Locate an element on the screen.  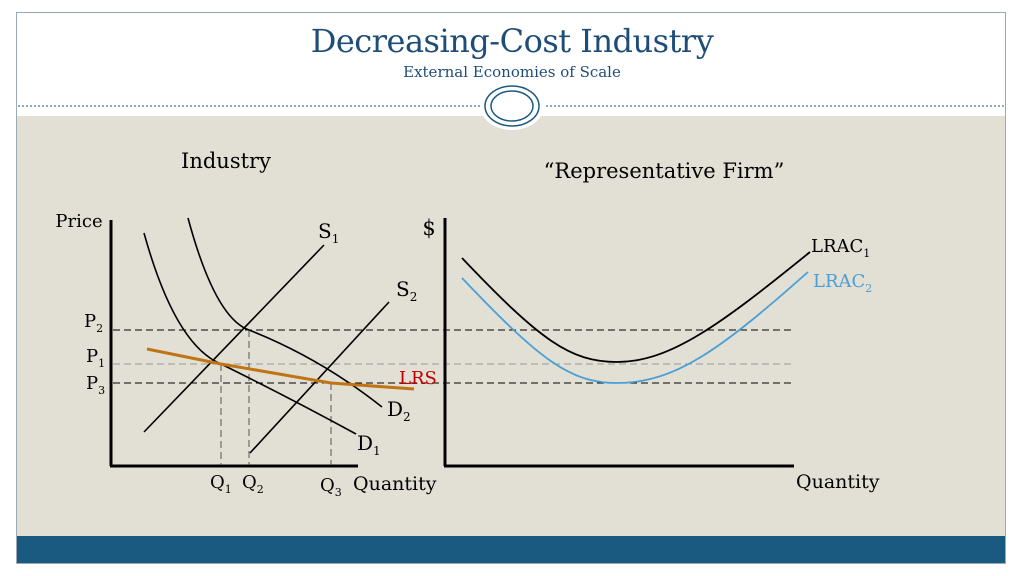
title-divider is located at coordinates (512, 106).